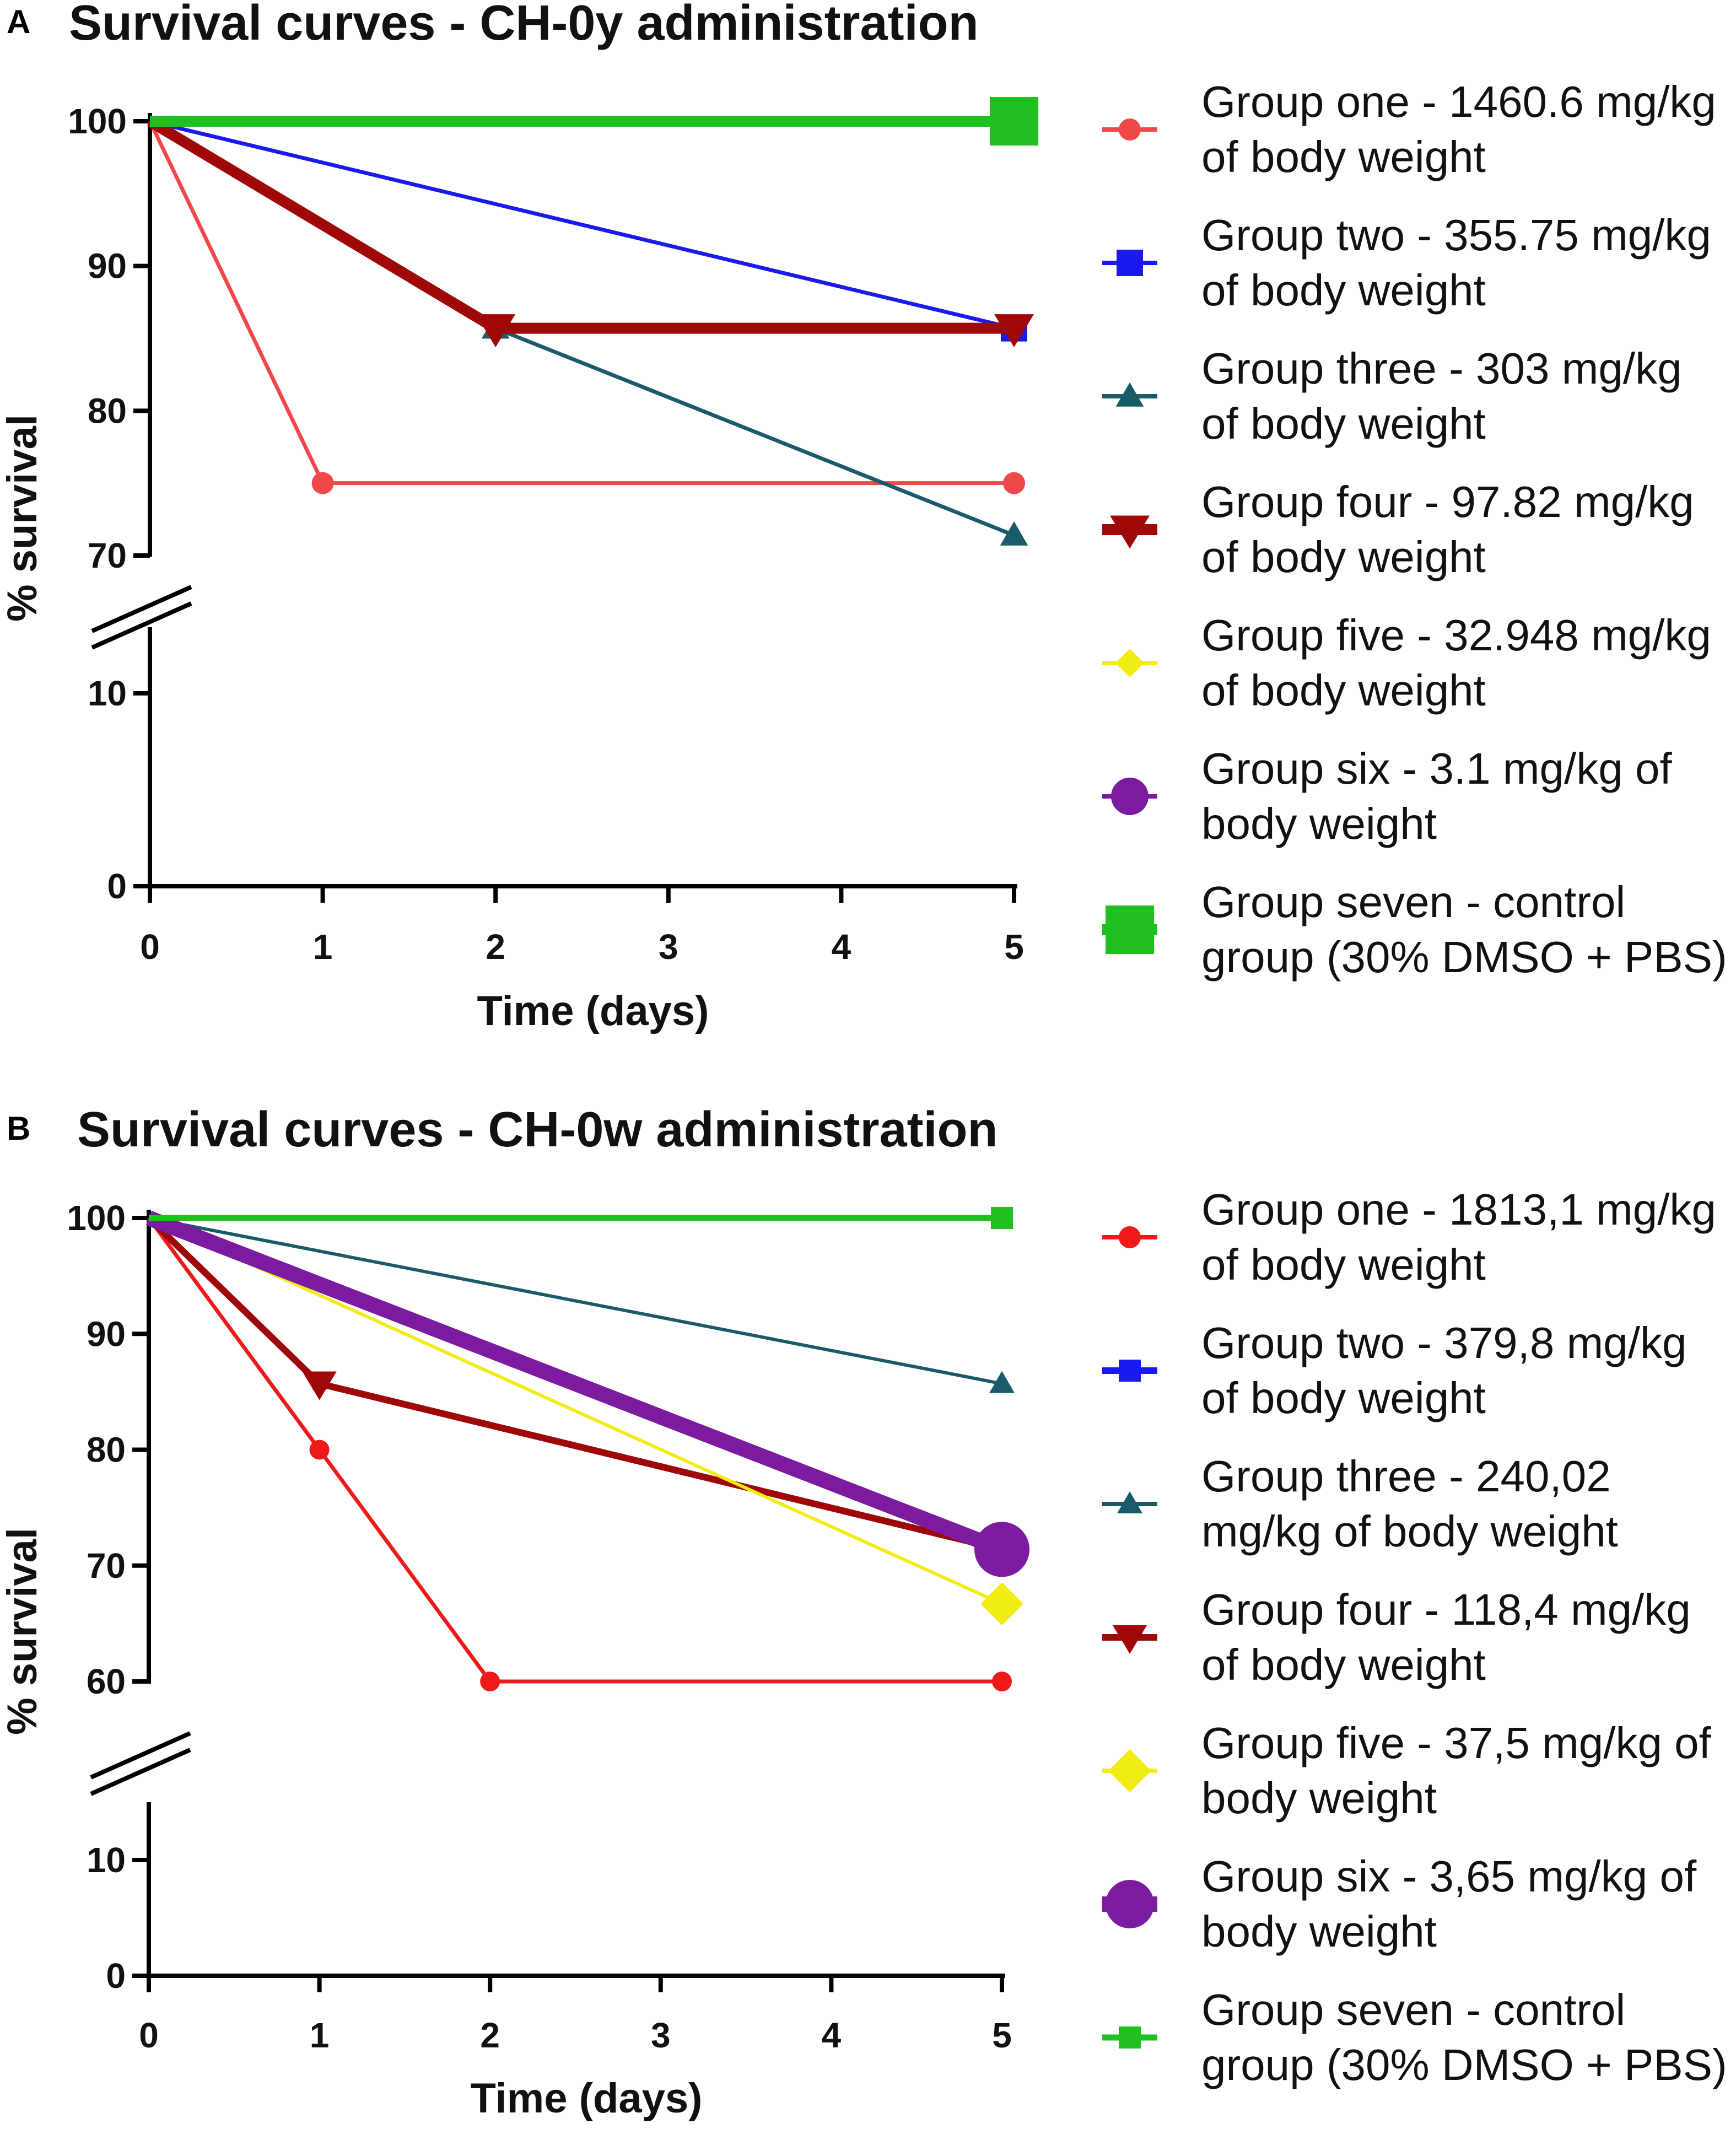  I want to click on legend-label: Group three - 303 mg/kg of body weight, so click(1441, 396).